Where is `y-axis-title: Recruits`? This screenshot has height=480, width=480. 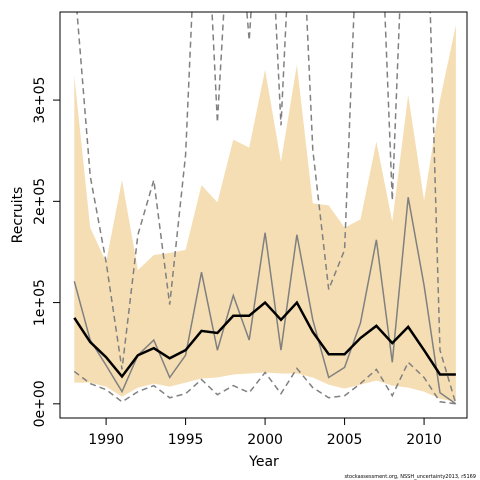 y-axis-title: Recruits is located at coordinates (18, 215).